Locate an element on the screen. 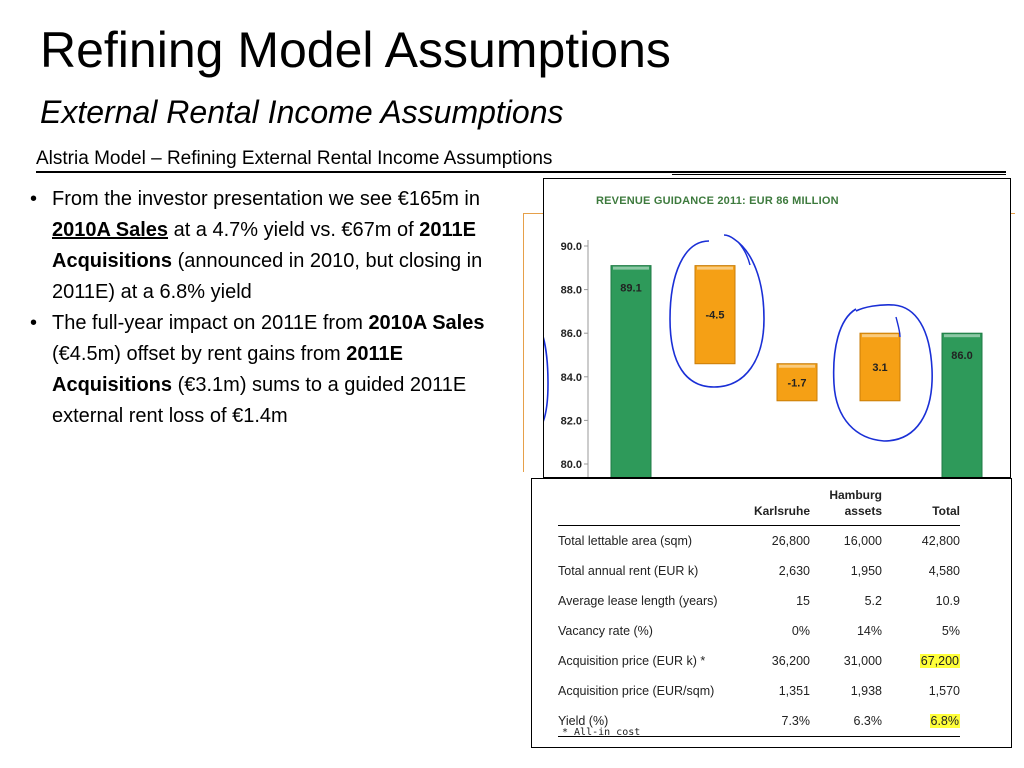 The image size is (1024, 768). table-cell: 4,580 is located at coordinates (944, 571).